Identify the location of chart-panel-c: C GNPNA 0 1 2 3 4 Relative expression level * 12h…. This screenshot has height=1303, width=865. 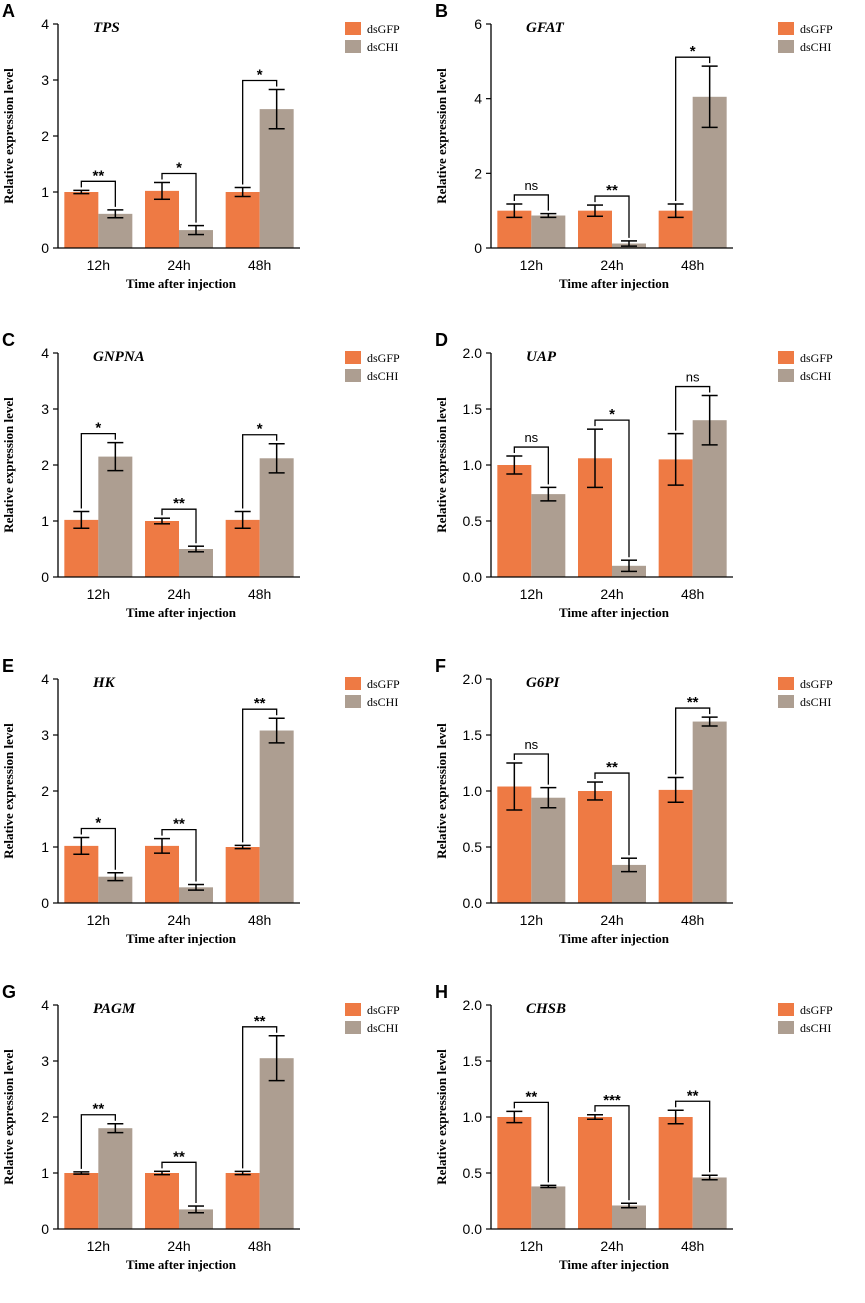
(216, 490).